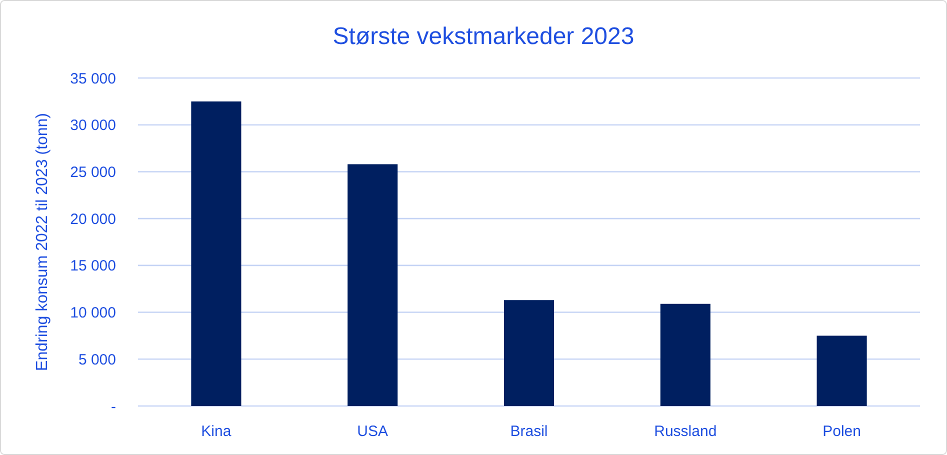 Image resolution: width=947 pixels, height=455 pixels. What do you see at coordinates (93, 172) in the screenshot?
I see `y-tick-label: 25 000` at bounding box center [93, 172].